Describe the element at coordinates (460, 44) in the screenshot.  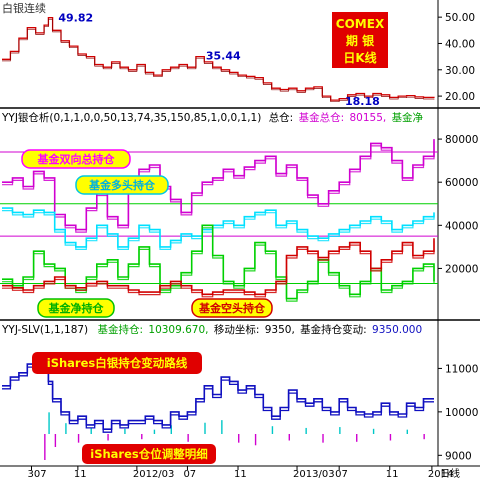
I see `price-ytick-label: 40.00` at that location.